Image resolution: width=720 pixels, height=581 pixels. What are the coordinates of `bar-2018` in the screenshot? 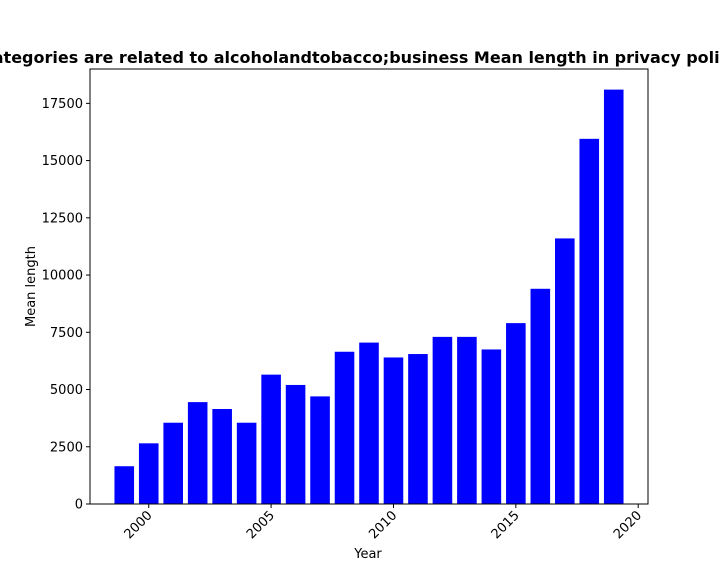 It's located at (589, 321).